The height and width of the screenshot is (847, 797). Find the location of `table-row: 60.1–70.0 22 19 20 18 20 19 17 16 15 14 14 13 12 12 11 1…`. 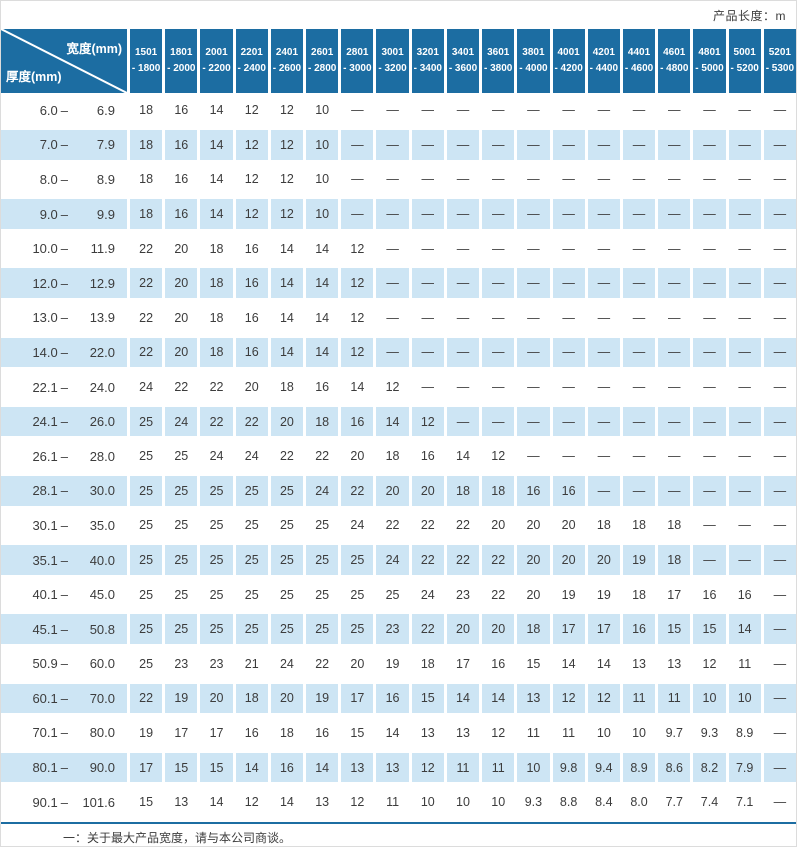

table-row: 60.1–70.0 22 19 20 18 20 19 17 16 15 14 14 13 12 12 11 1… is located at coordinates (398, 698).